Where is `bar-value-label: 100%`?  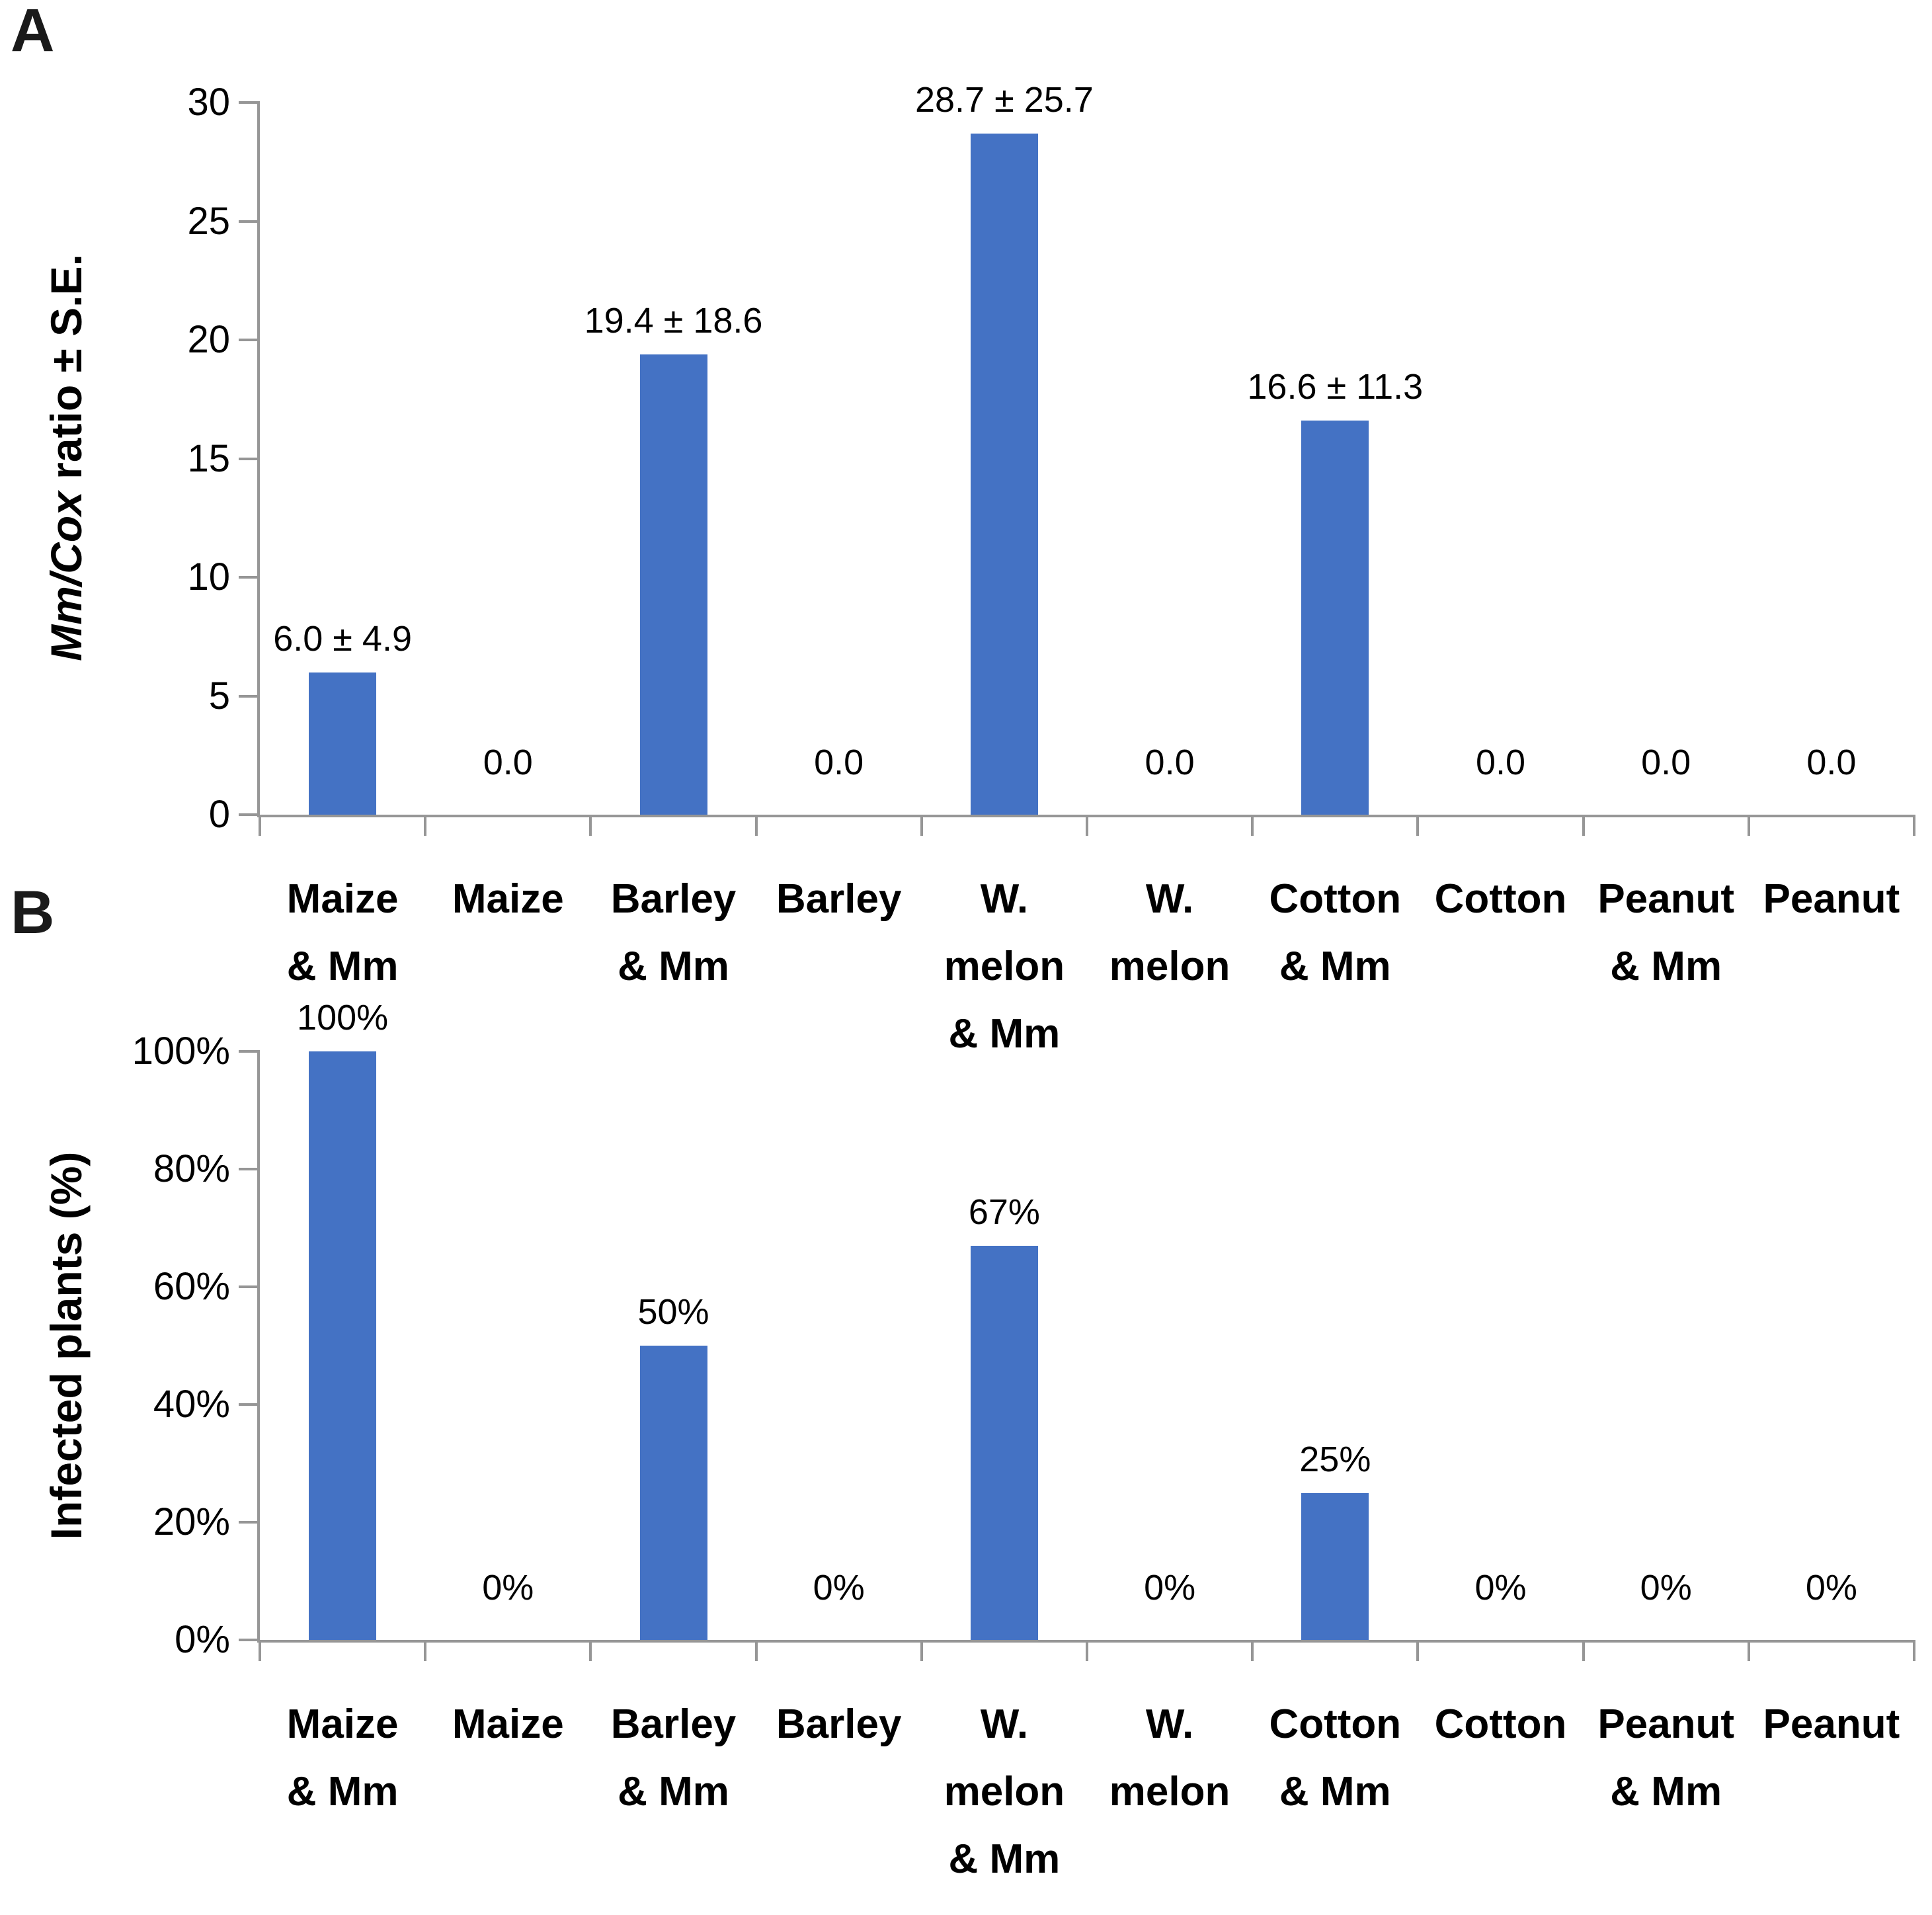
bar-value-label: 100% is located at coordinates (343, 1018).